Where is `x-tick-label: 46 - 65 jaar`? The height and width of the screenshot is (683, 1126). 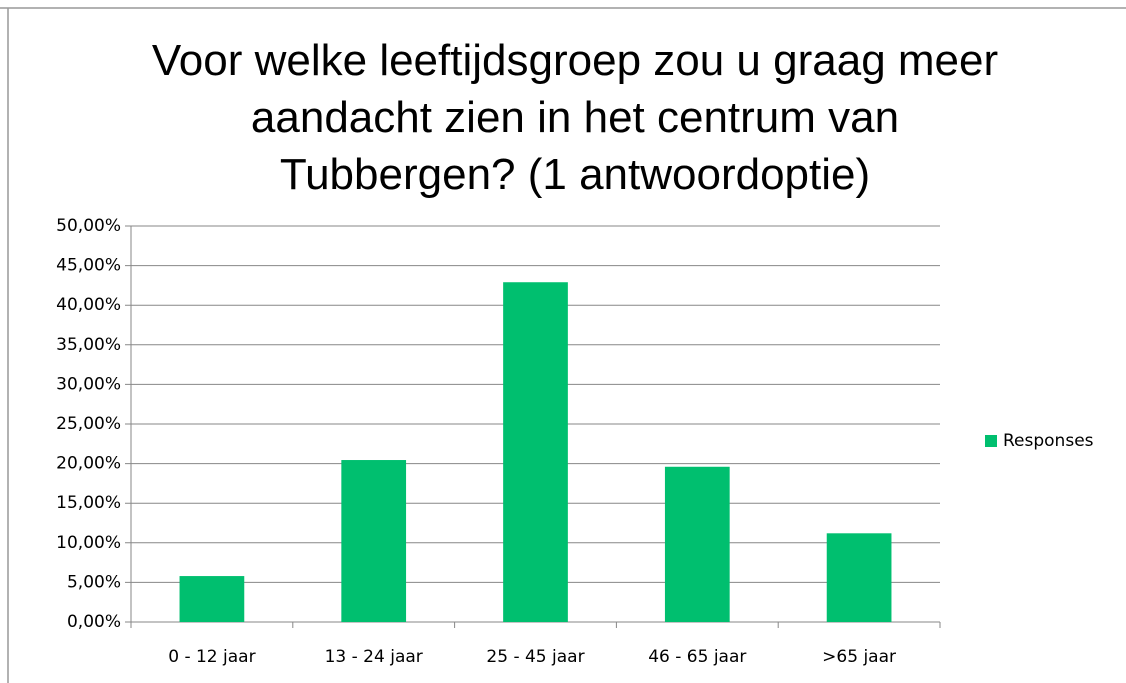 x-tick-label: 46 - 65 jaar is located at coordinates (697, 657).